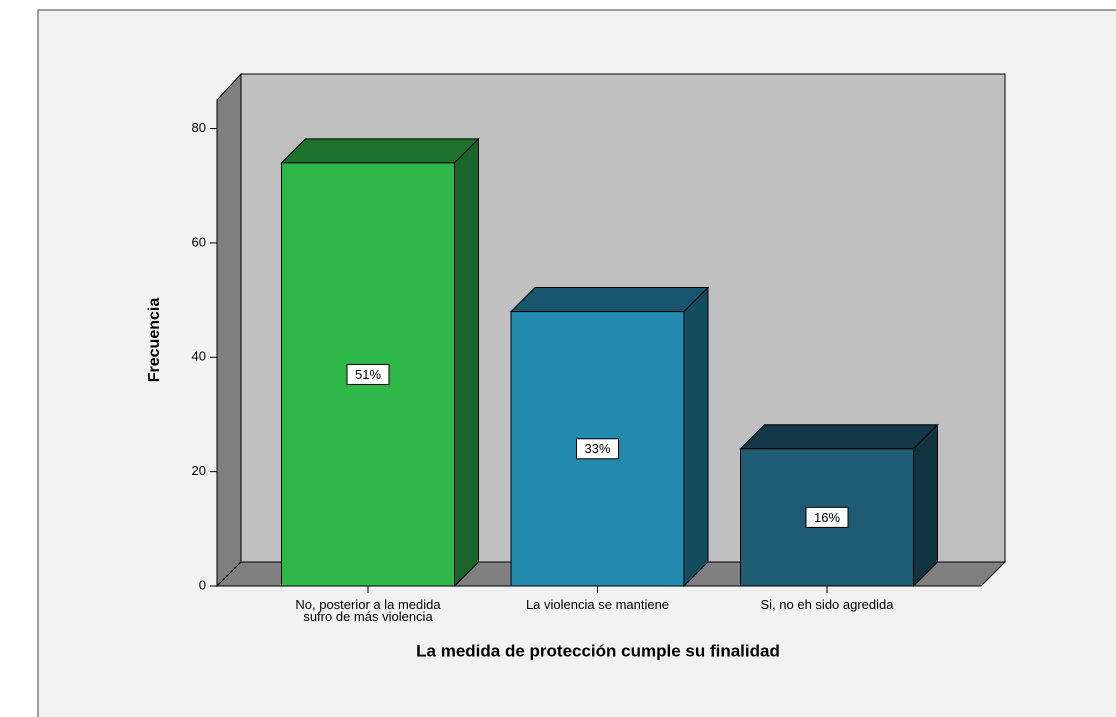 The image size is (1116, 717). Describe the element at coordinates (229, 330) in the screenshot. I see `side-wall` at that location.